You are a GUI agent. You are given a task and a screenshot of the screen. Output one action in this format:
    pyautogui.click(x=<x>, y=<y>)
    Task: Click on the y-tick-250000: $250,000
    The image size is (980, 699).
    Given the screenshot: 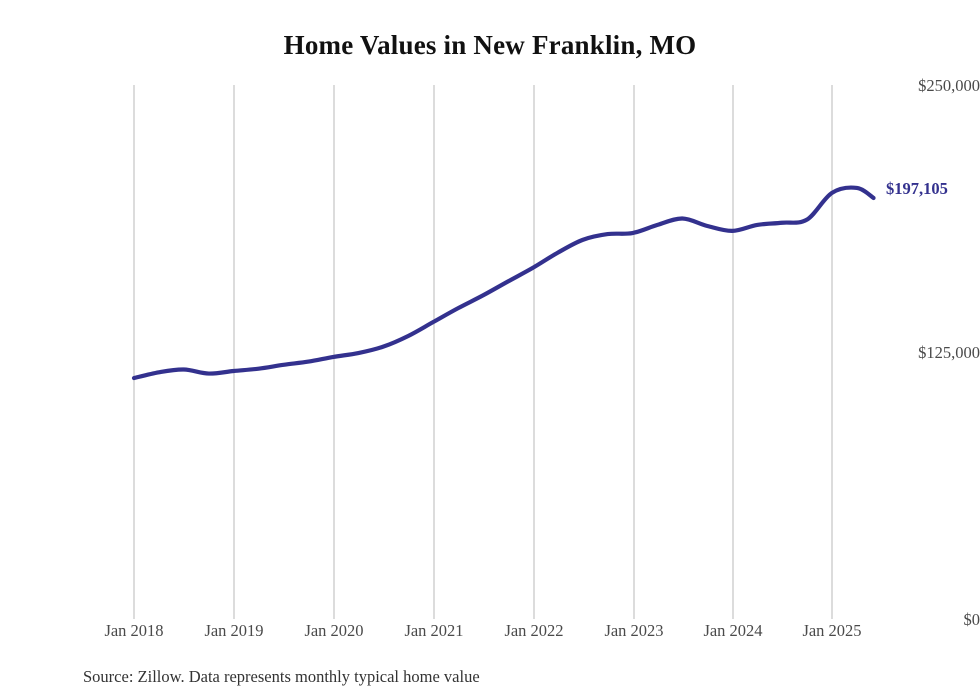 What is the action you would take?
    pyautogui.click(x=949, y=85)
    